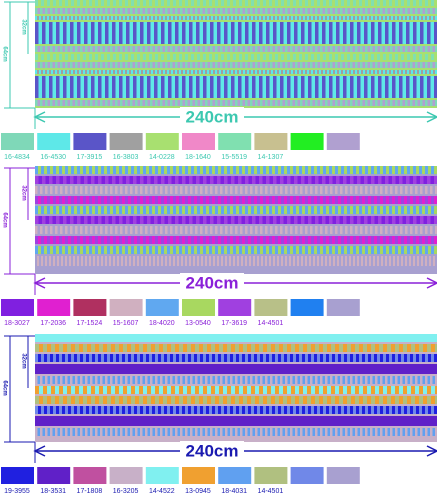 Image resolution: width=437 pixels, height=500 pixels. I want to click on swatch-code: 14-4501, so click(271, 491).